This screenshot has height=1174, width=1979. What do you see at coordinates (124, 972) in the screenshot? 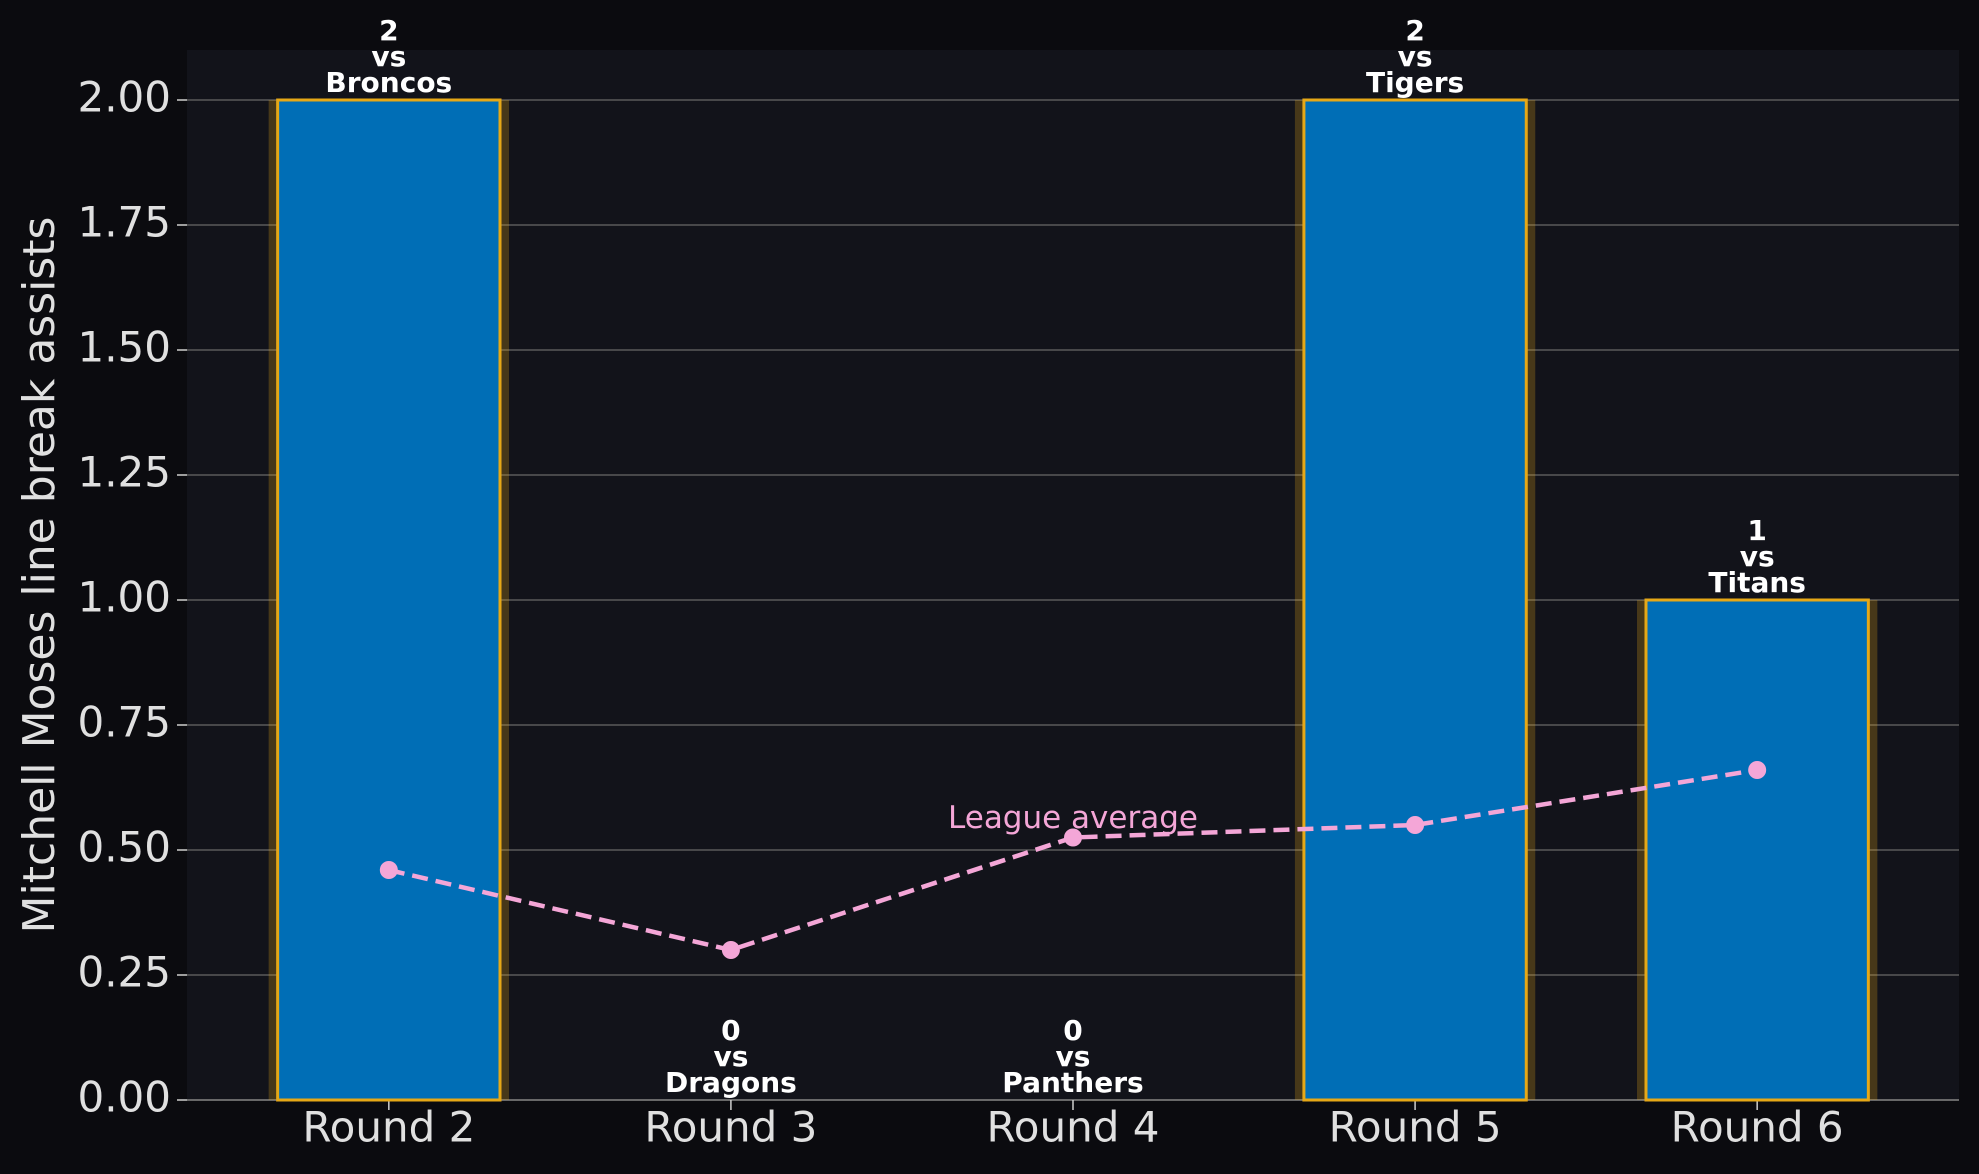
I see `y-tick-label: 0.25` at bounding box center [124, 972].